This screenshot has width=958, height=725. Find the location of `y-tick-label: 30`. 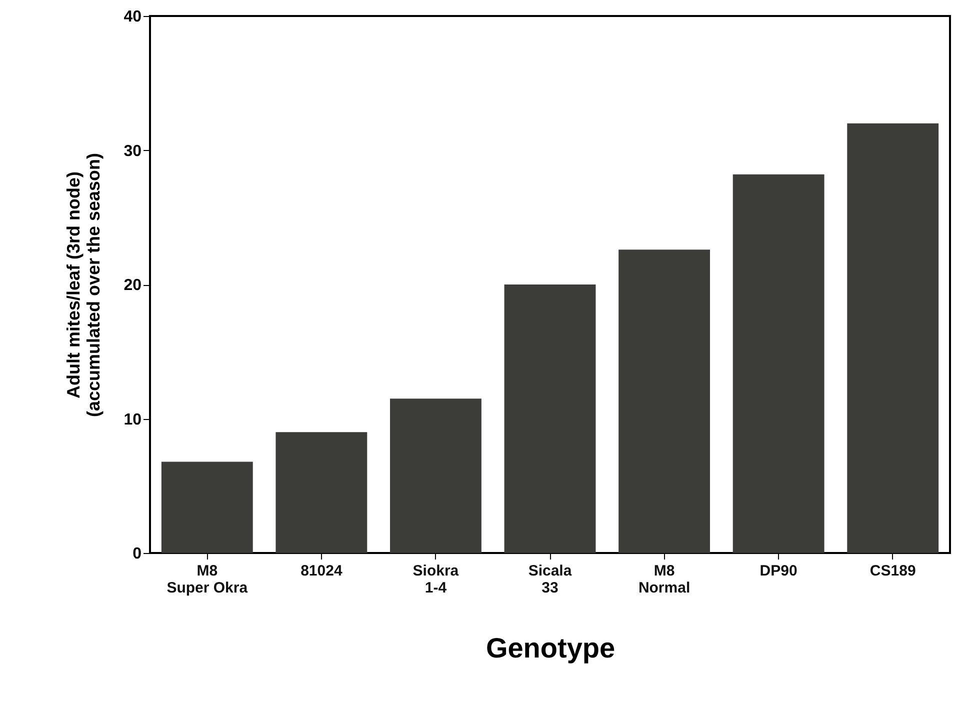

y-tick-label: 30 is located at coordinates (133, 151).